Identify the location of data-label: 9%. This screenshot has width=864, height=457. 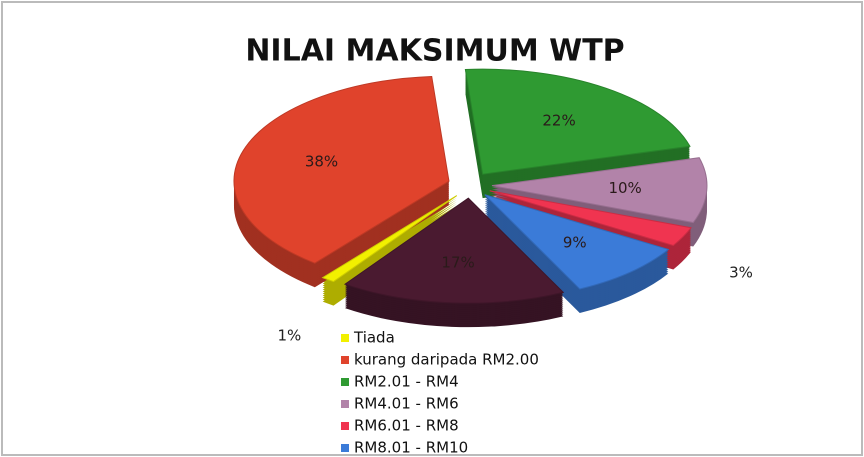
(575, 242).